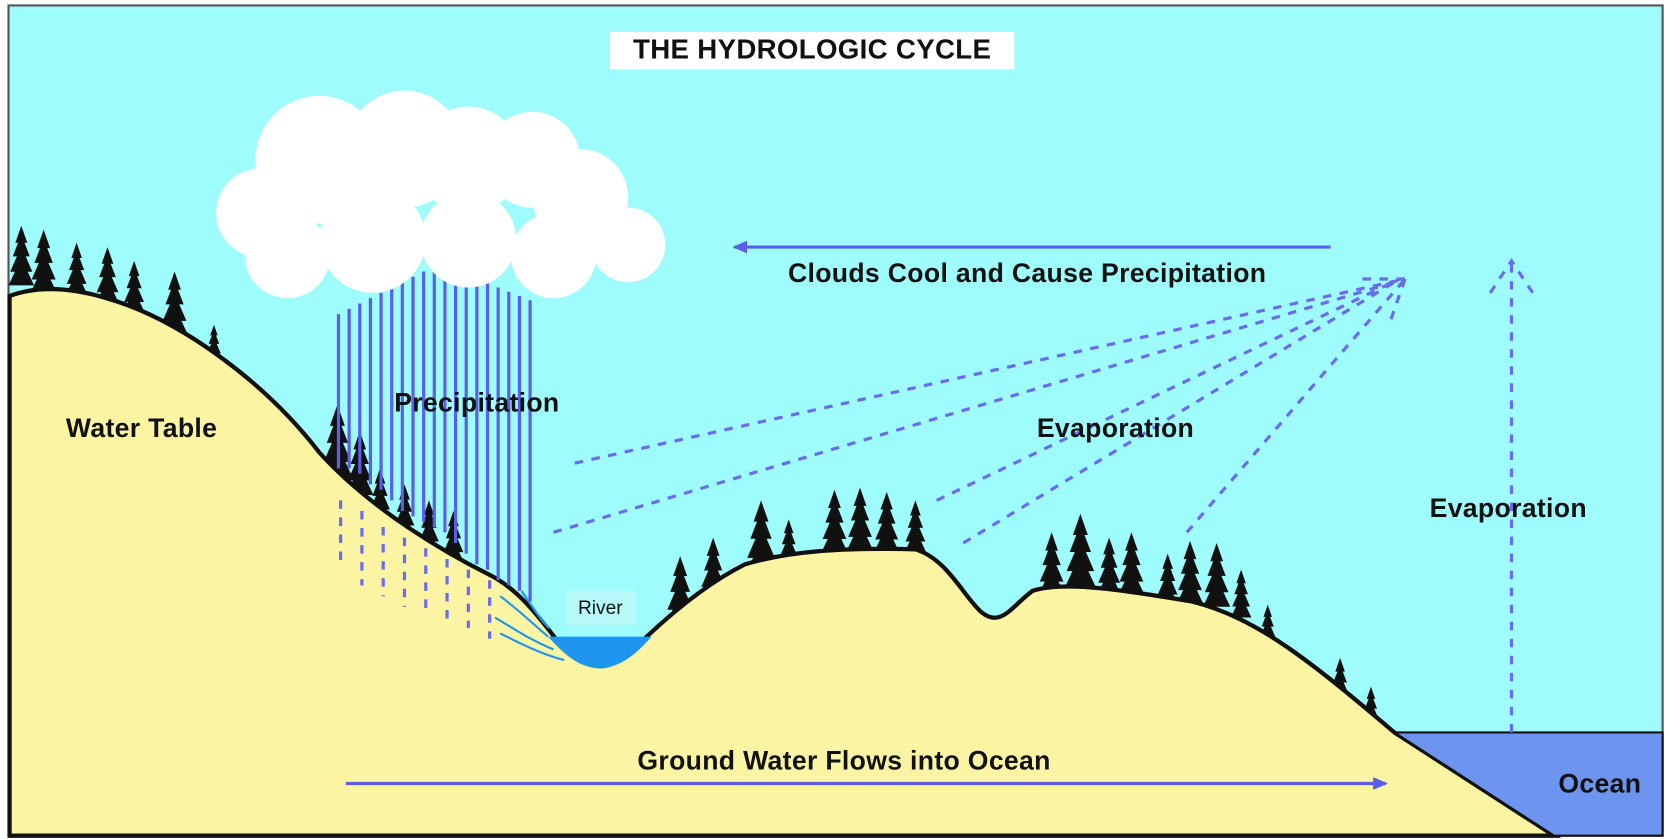 This screenshot has height=839, width=1669. Describe the element at coordinates (1027, 273) in the screenshot. I see `clouds-label: Clouds Cool and Cause Precipitation` at that location.